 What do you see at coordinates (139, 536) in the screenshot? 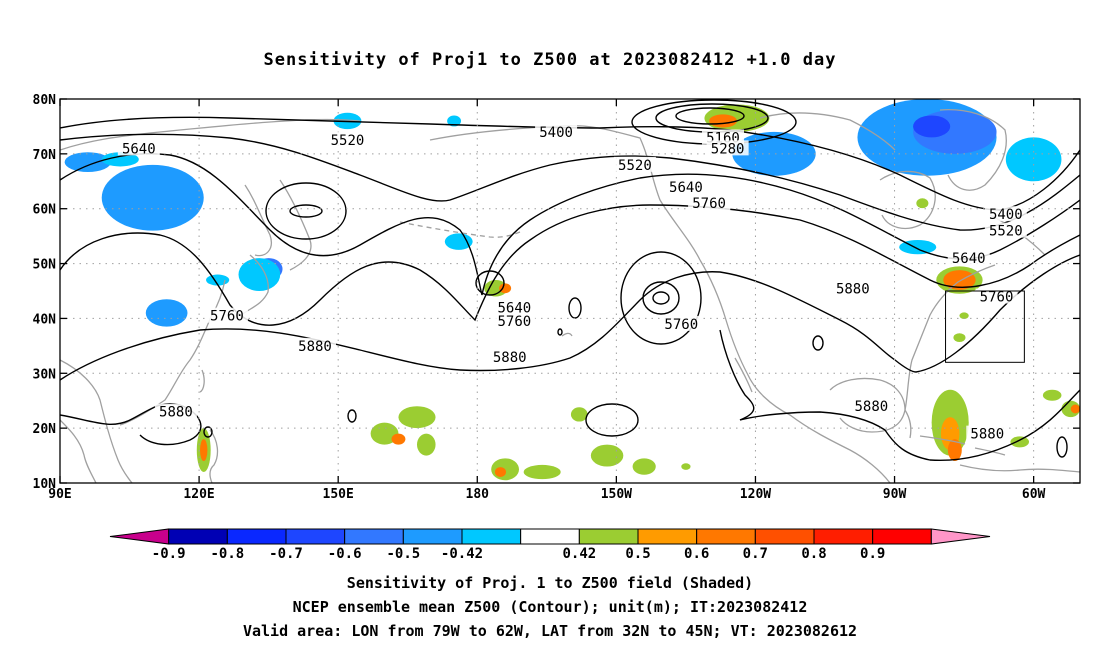
I see `colorbar-min-triangle` at bounding box center [139, 536].